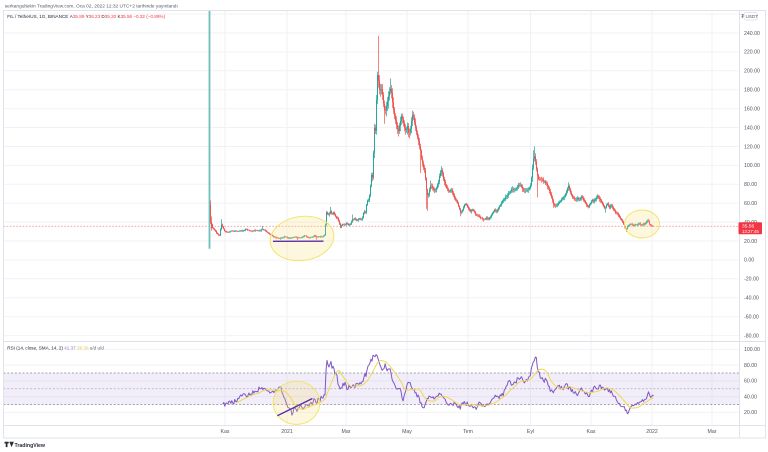 The height and width of the screenshot is (452, 768). What do you see at coordinates (752, 53) in the screenshot?
I see `svg-text: 220.00` at bounding box center [752, 53].